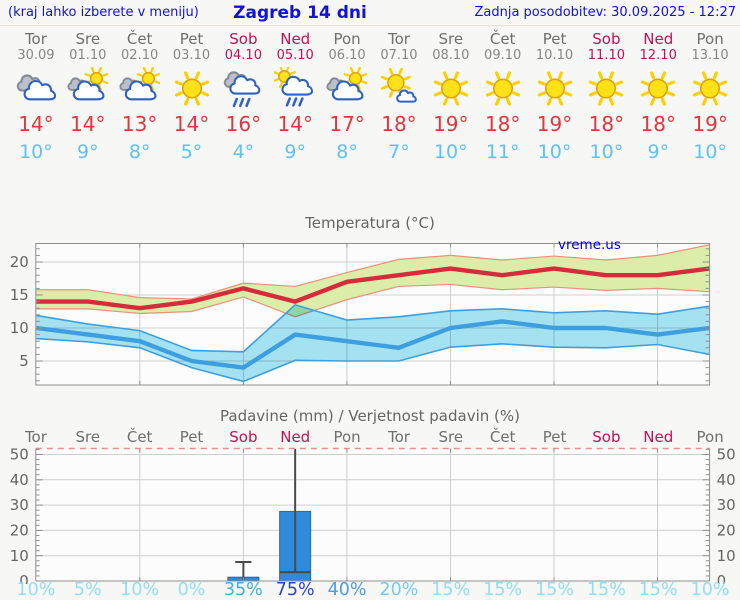  I want to click on day-column: Čet 09.10 18° 11°, so click(503, 98).